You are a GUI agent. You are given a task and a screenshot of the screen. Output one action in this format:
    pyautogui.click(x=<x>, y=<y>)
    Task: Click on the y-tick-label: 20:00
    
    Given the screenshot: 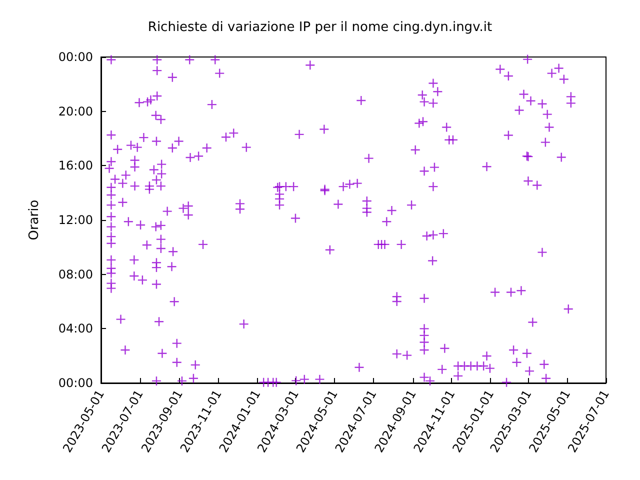 What is the action you would take?
    pyautogui.click(x=75, y=111)
    